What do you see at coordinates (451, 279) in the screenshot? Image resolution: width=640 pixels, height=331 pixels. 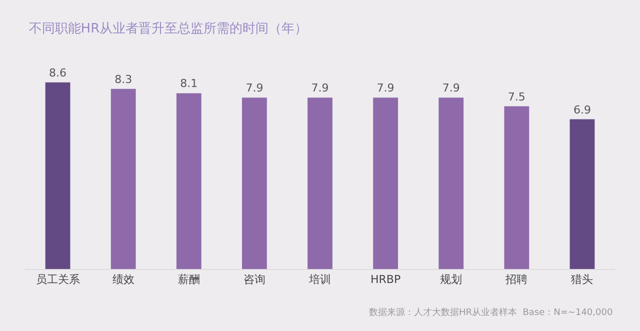 I see `x-tick-label: 规划` at bounding box center [451, 279].